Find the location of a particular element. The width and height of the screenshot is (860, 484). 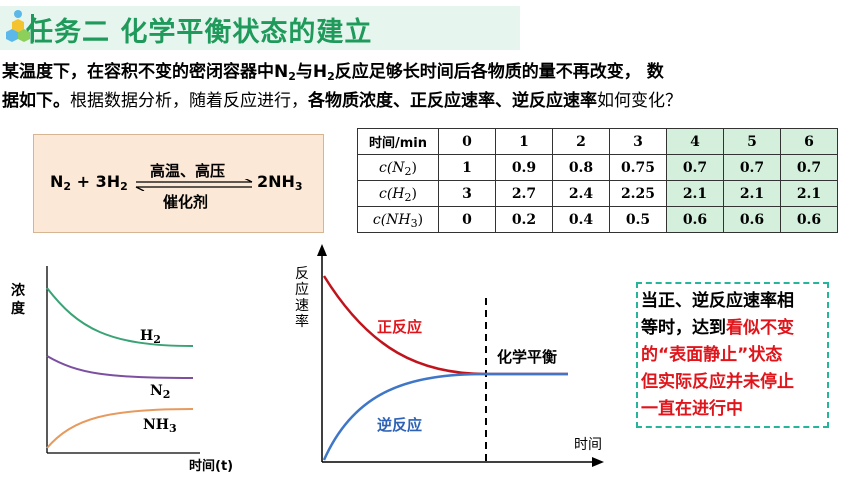

note-line-5: 一直在进行中 is located at coordinates (692, 409).